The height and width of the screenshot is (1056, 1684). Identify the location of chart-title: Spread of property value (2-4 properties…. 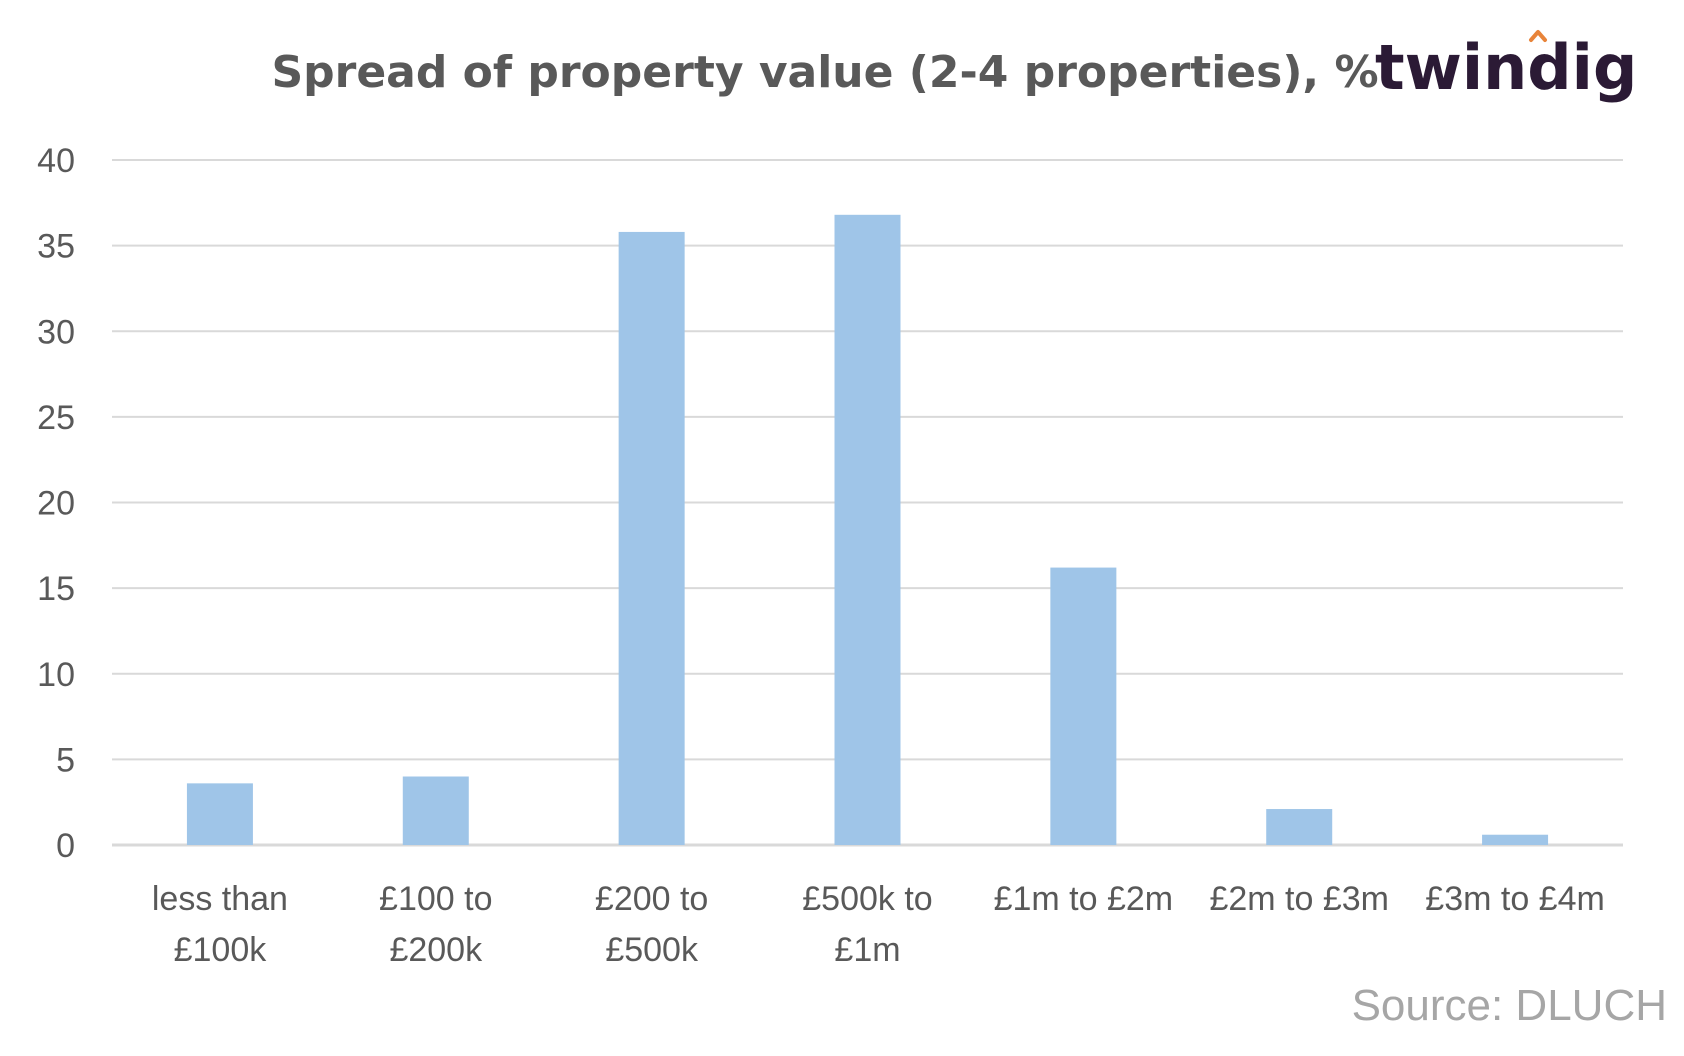
(824, 72).